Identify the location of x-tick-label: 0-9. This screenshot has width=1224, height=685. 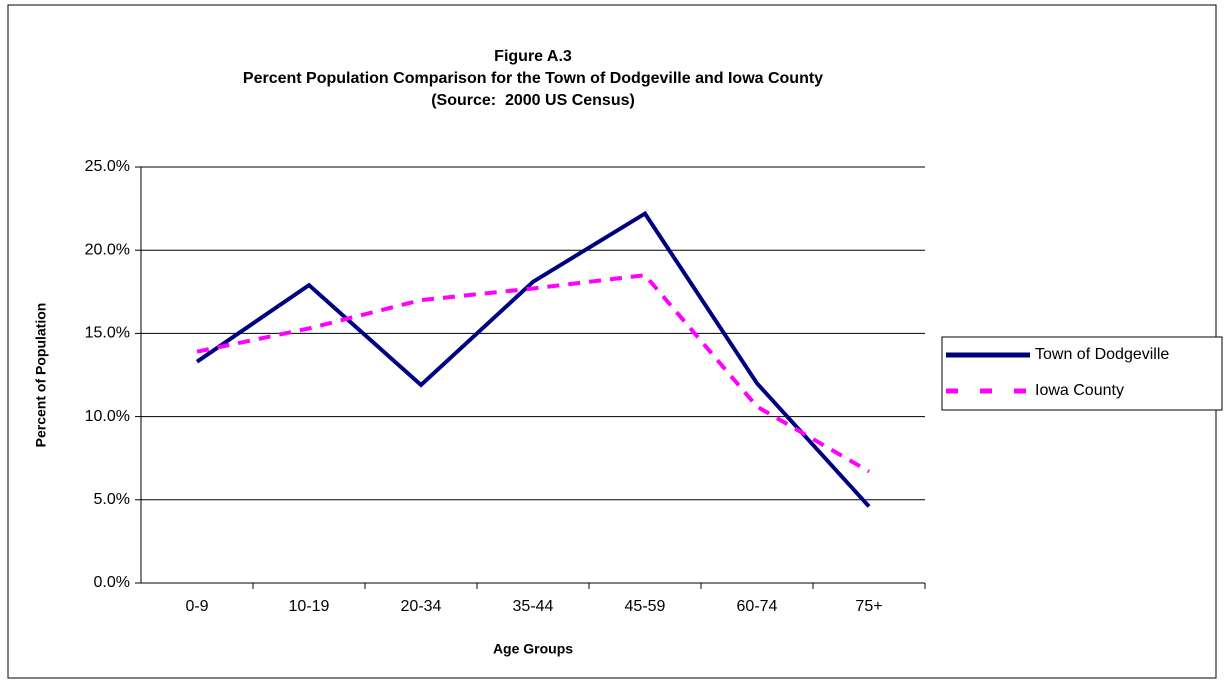
(196, 606).